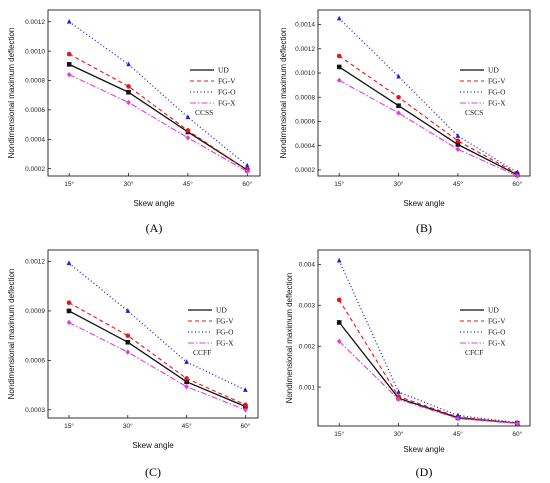  I want to click on y-tick-label: 0.002, so click(307, 346).